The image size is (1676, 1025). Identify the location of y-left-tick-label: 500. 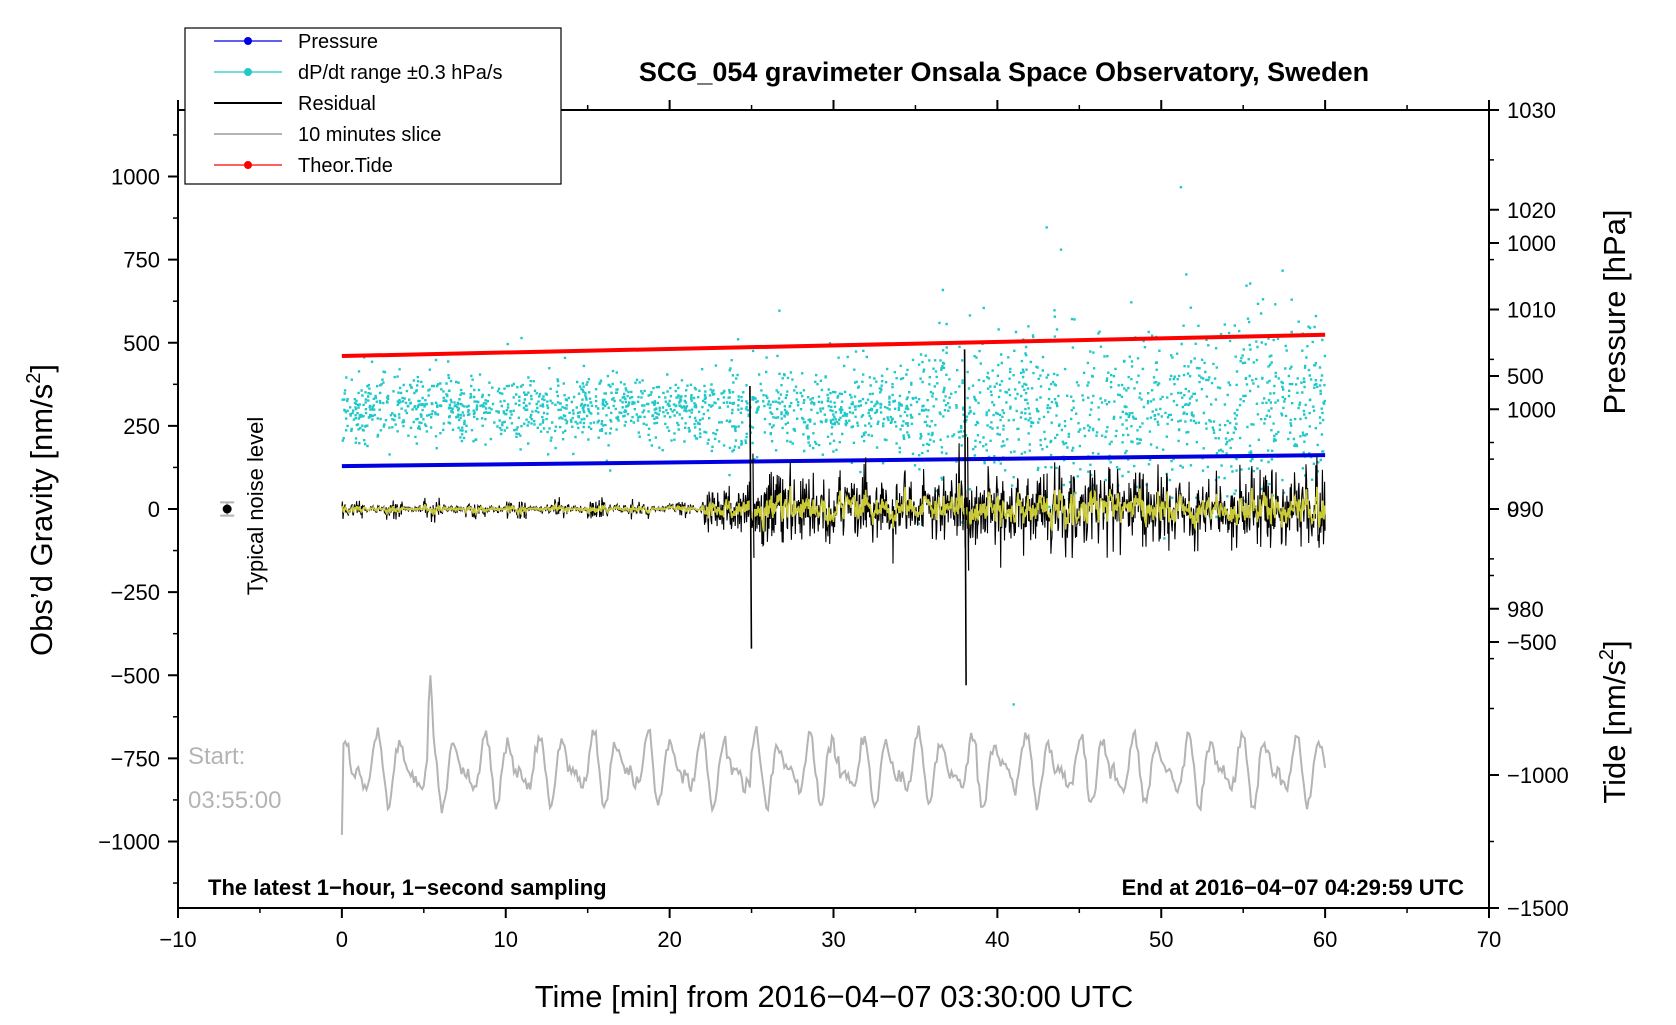
(141, 343).